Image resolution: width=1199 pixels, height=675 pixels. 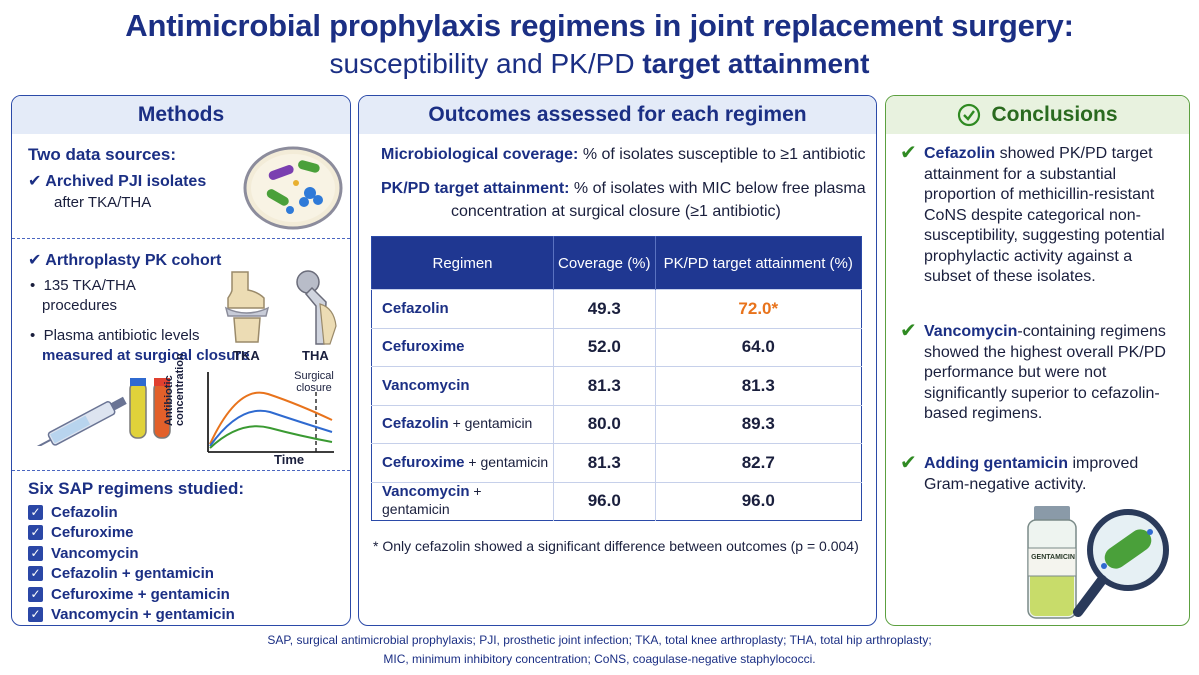 I want to click on table-row: Cefazolin + gentamicin 80.0 89.3, so click(x=616, y=424).